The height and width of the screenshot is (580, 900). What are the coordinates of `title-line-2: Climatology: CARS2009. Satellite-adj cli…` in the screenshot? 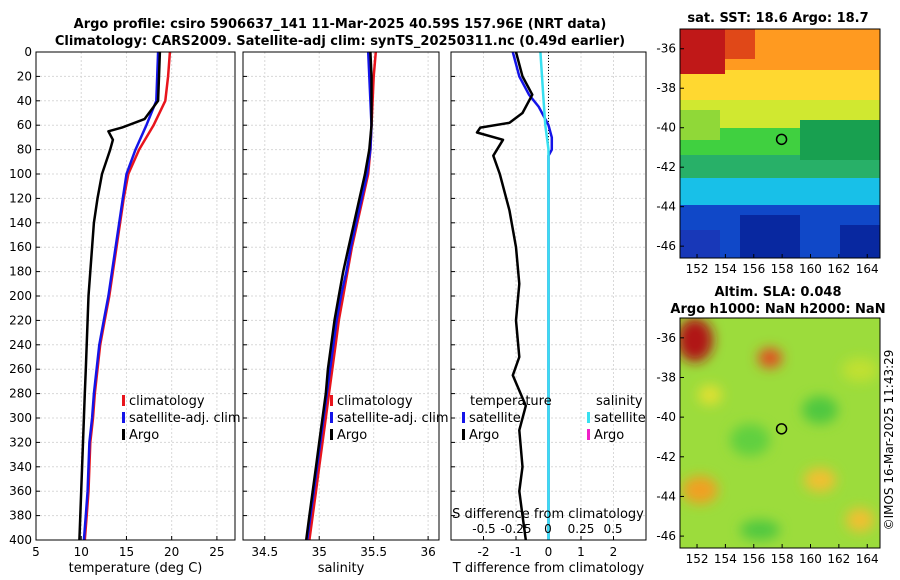 It's located at (340, 41).